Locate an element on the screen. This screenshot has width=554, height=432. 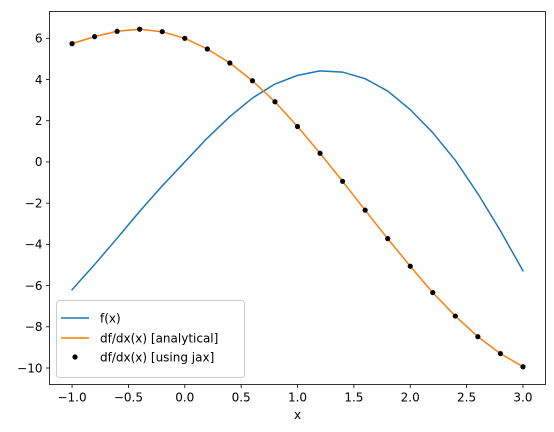
x-tick-label: 1.0 is located at coordinates (297, 398).